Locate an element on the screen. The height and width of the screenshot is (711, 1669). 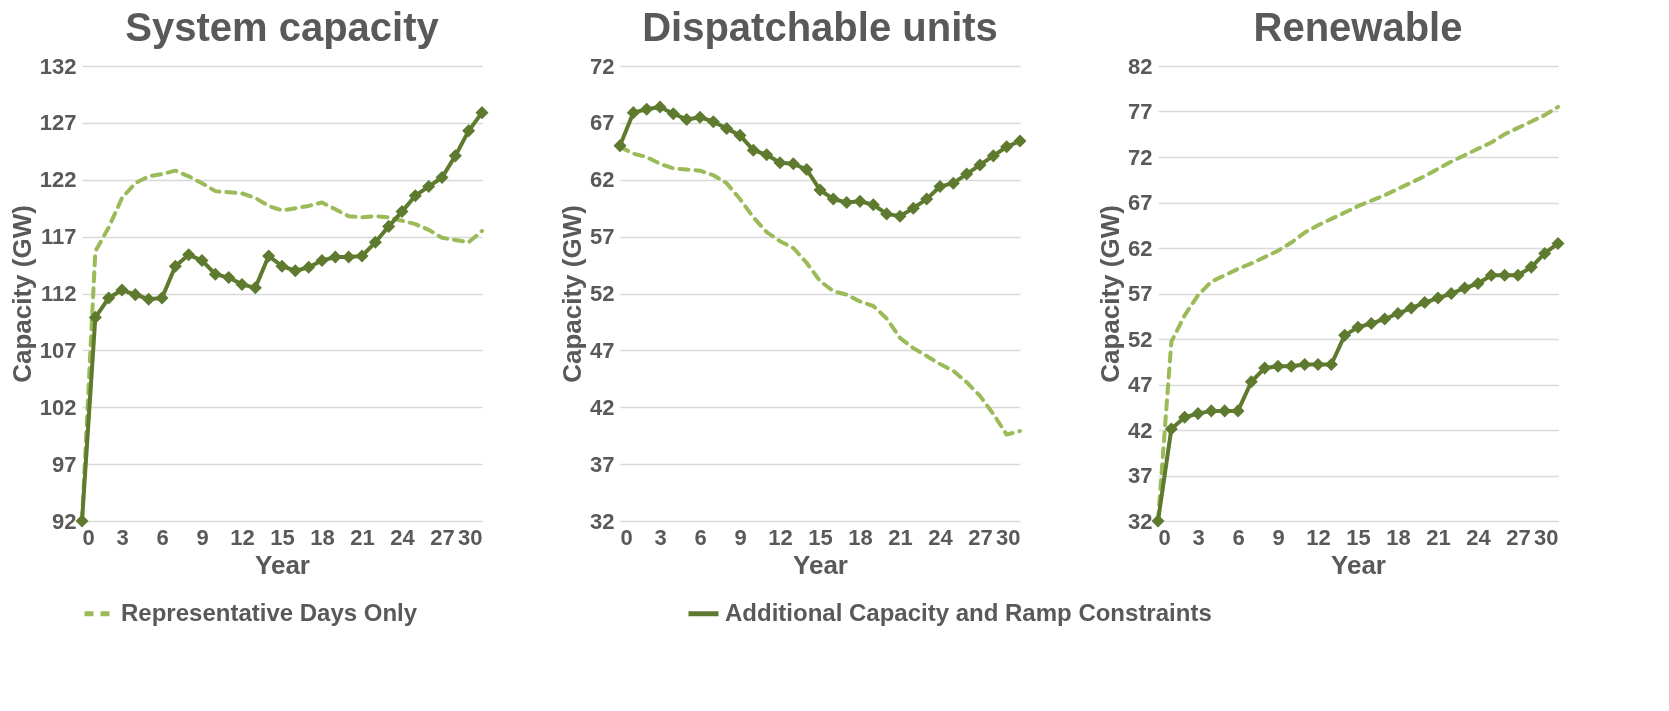
y-tick-label: 107 is located at coordinates (58, 350).